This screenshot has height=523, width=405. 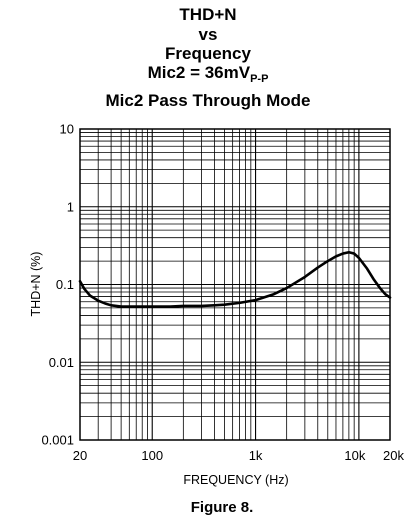 I want to click on x-tick-label: 1k, so click(x=256, y=455).